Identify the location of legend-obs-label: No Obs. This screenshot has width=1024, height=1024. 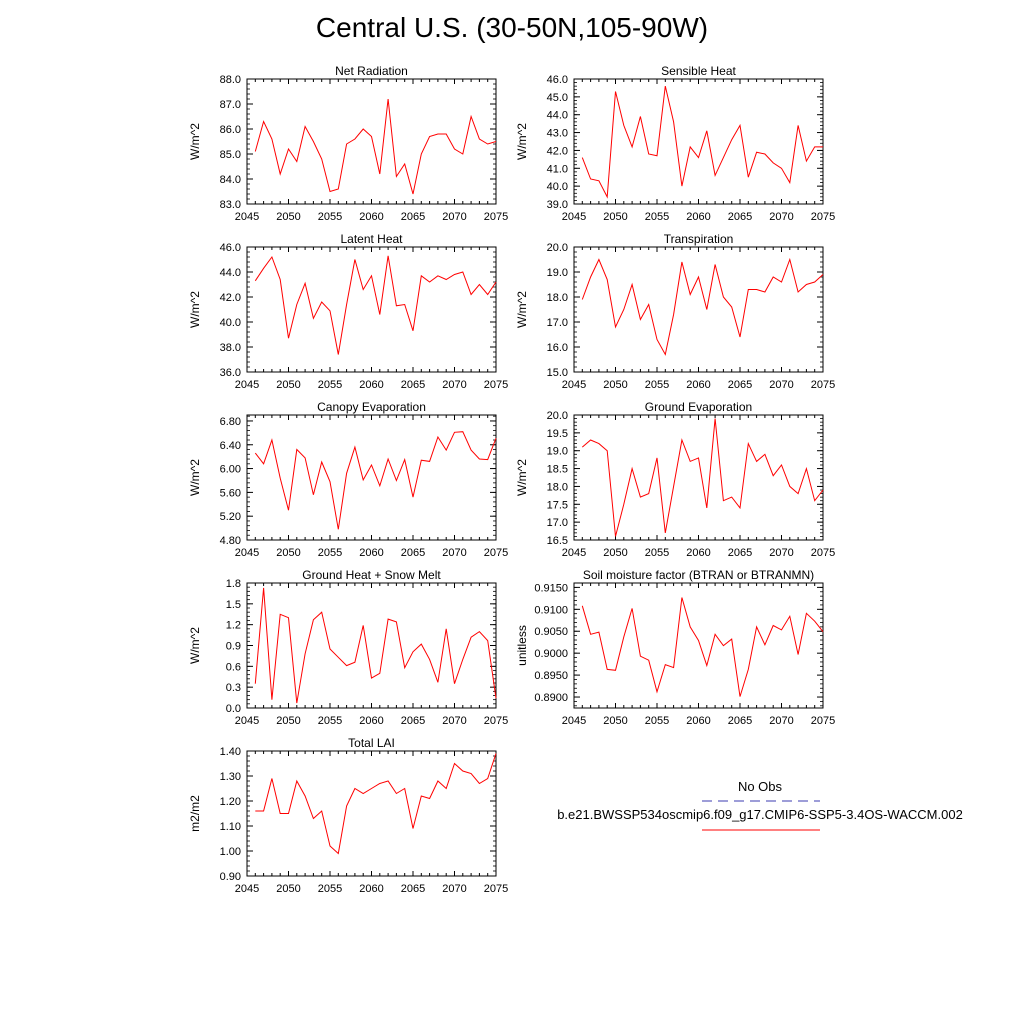
(760, 786).